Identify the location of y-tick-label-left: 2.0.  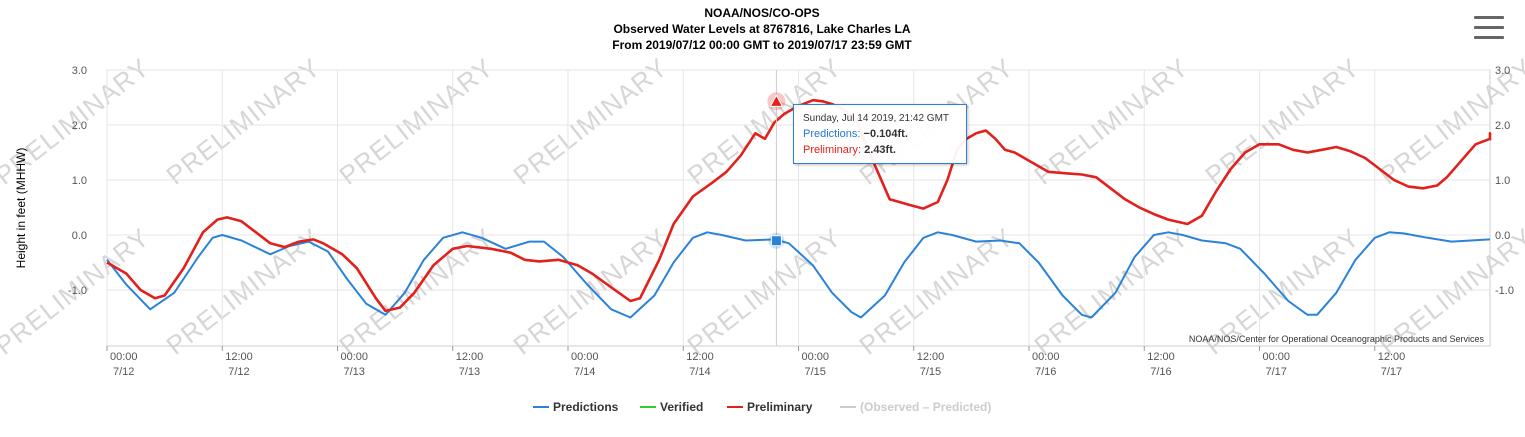
(79, 126).